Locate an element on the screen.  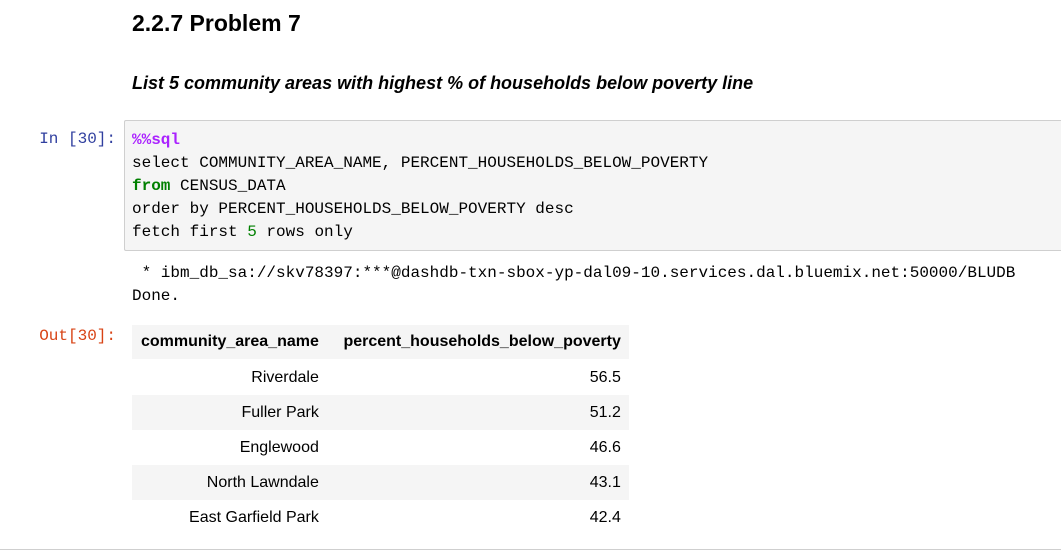
code-number-limit: 5 is located at coordinates (252, 232).